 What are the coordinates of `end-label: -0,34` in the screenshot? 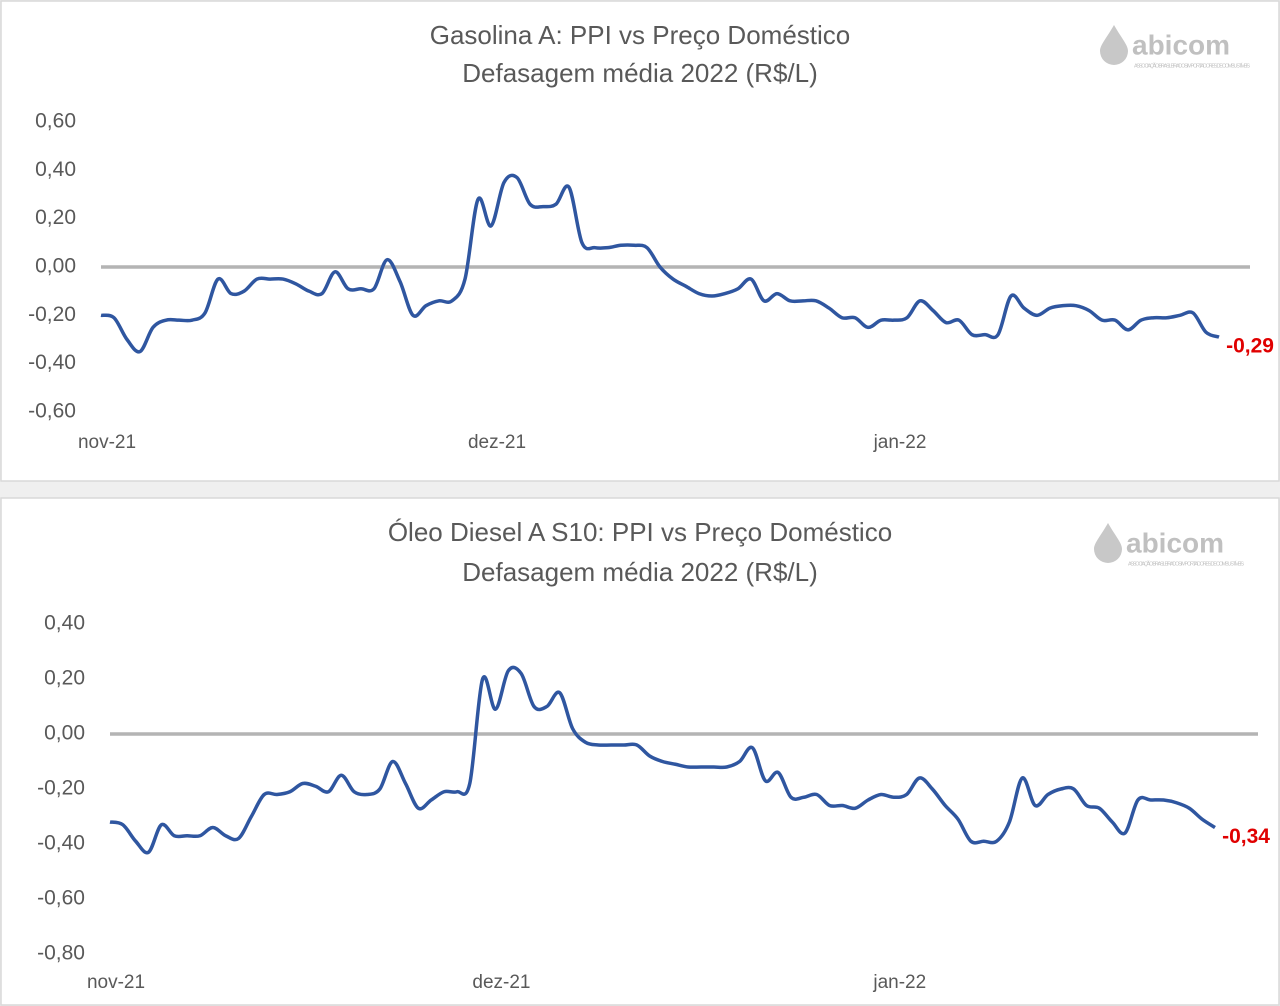 It's located at (1246, 836).